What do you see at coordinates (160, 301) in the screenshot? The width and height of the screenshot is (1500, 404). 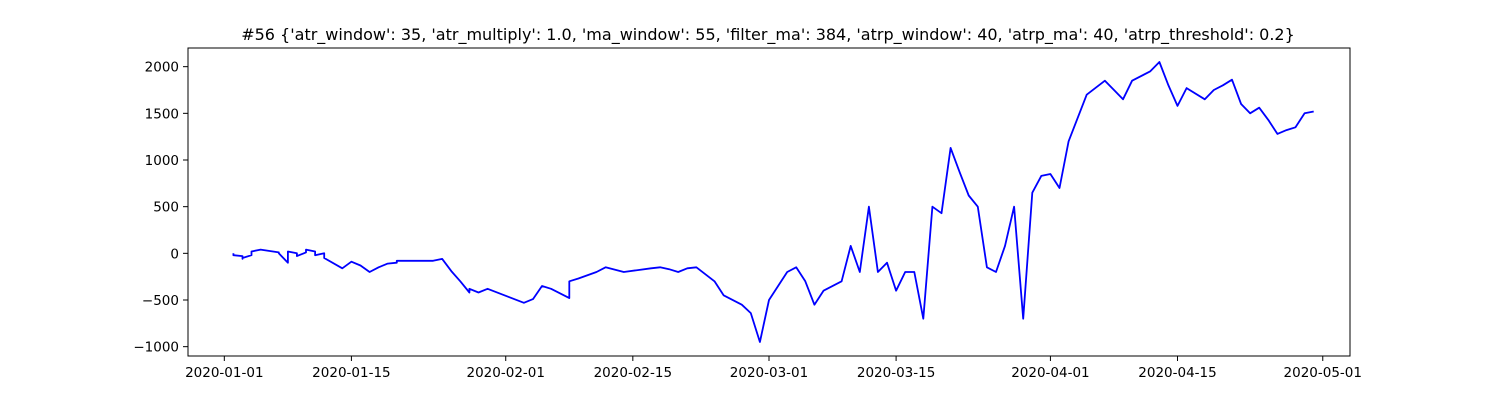 I see `y-tick-label: −500` at bounding box center [160, 301].